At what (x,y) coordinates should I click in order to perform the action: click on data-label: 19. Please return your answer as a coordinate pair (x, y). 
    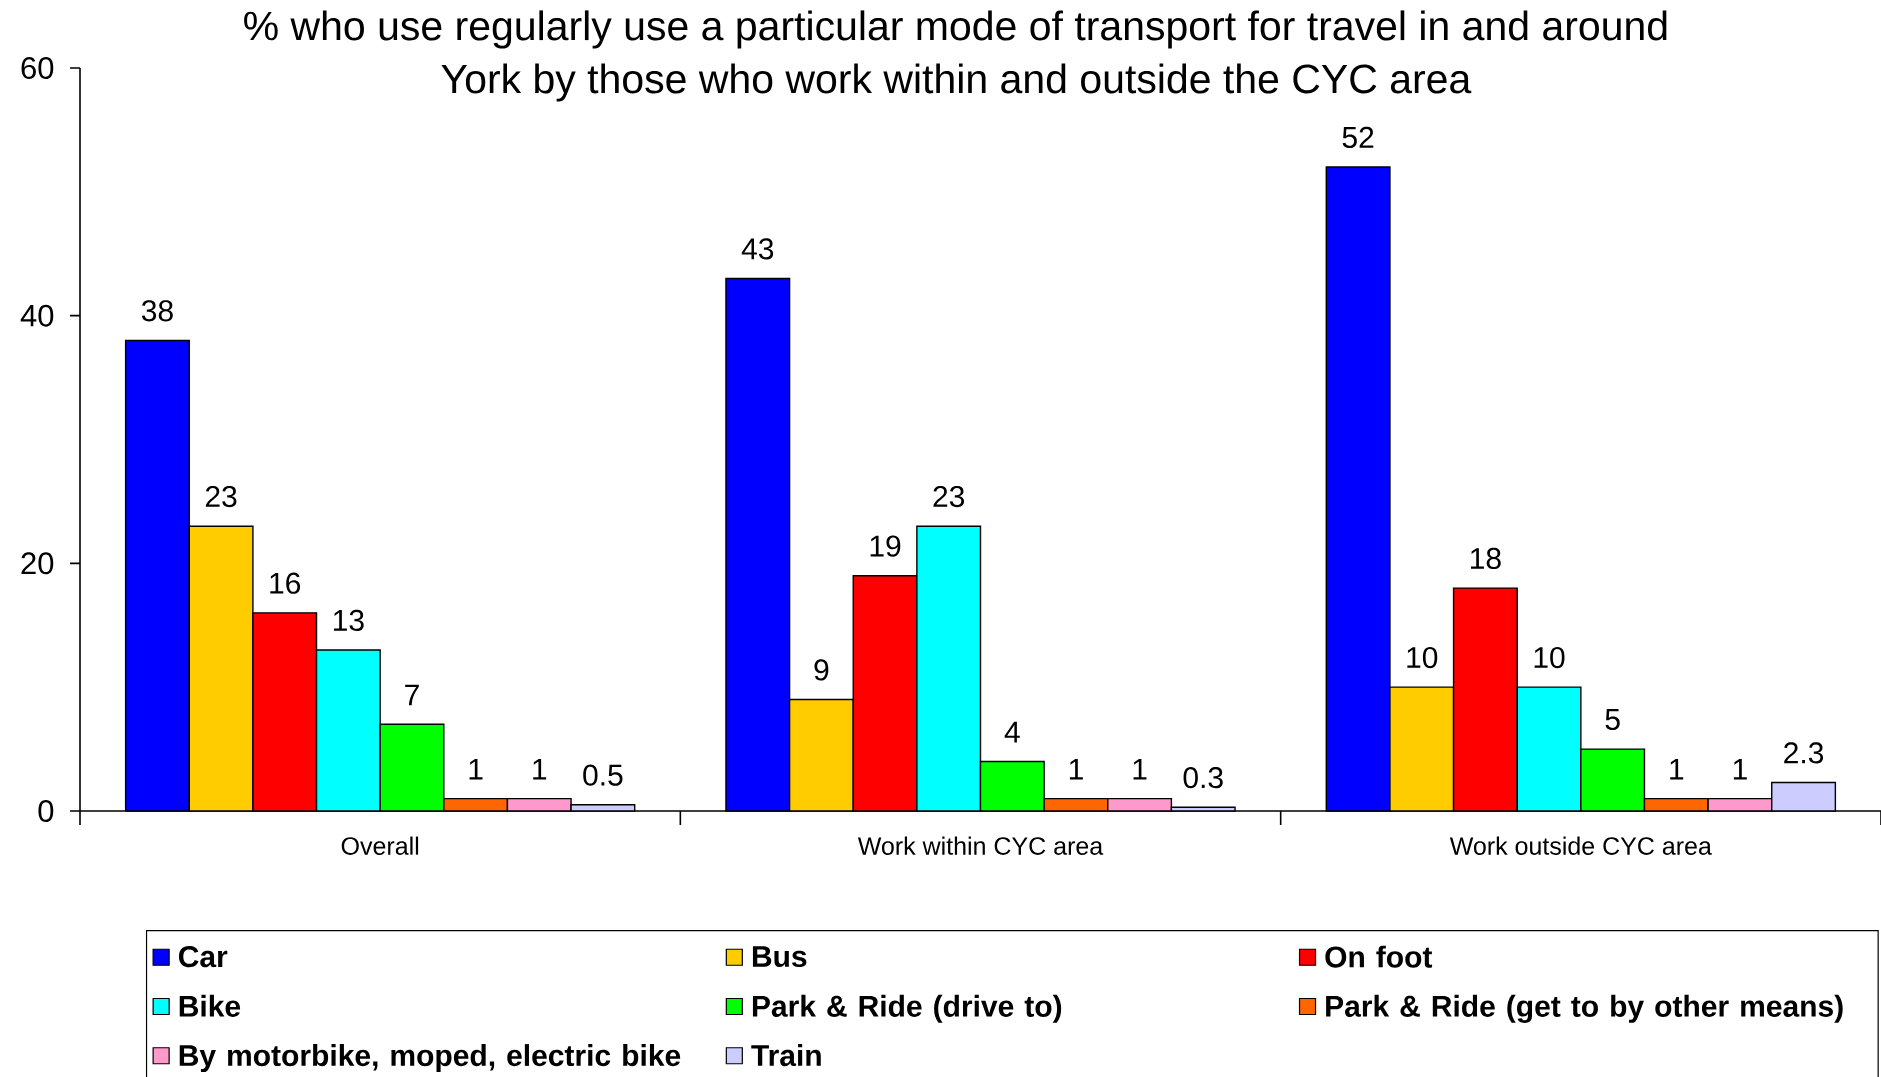
    Looking at the image, I should click on (885, 546).